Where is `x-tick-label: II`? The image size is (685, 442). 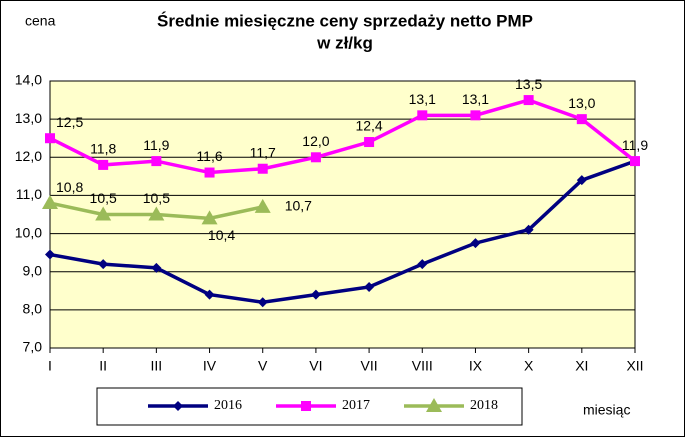 x-tick-label: II is located at coordinates (103, 366).